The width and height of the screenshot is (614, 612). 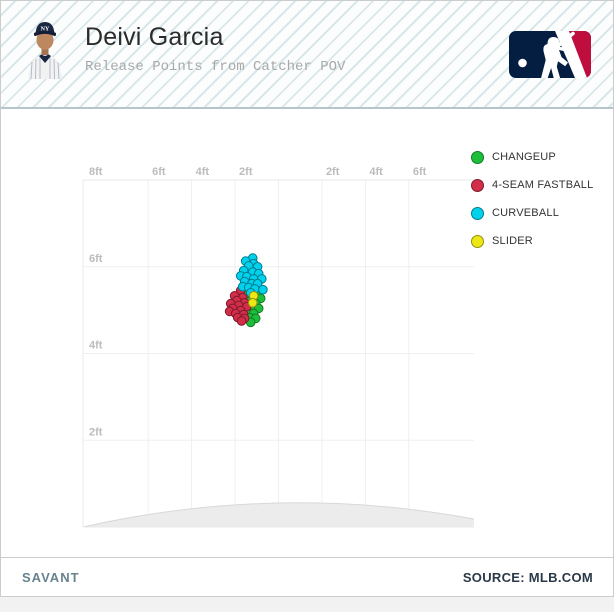 I want to click on legend-item-slider: SLIDER, so click(x=532, y=241).